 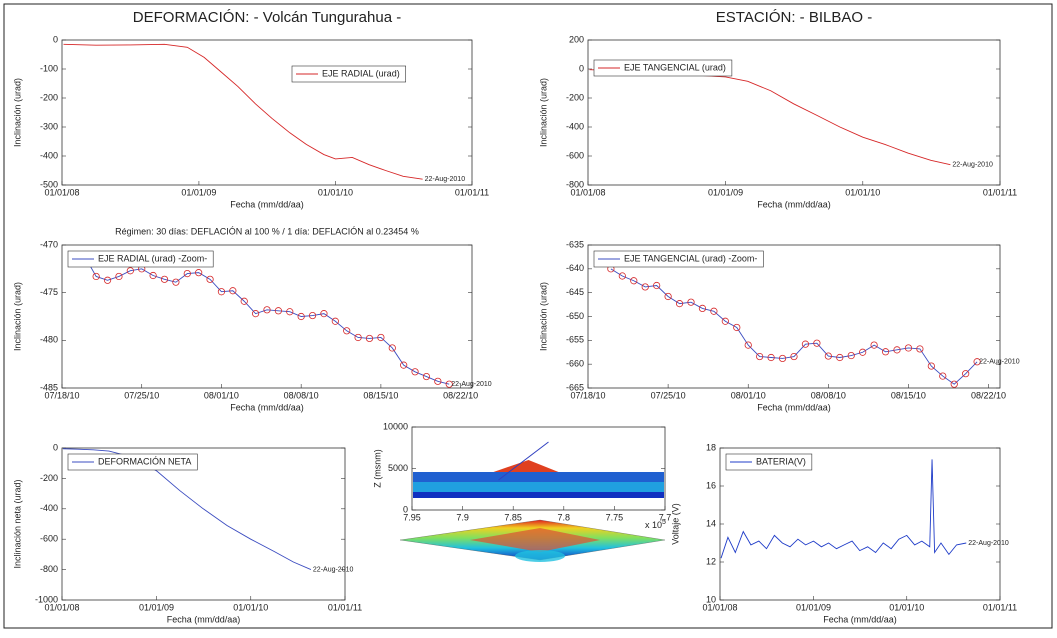 I want to click on chart-title: DEFORMACIÓN: - Volcán Tungurahua -, so click(x=267, y=17).